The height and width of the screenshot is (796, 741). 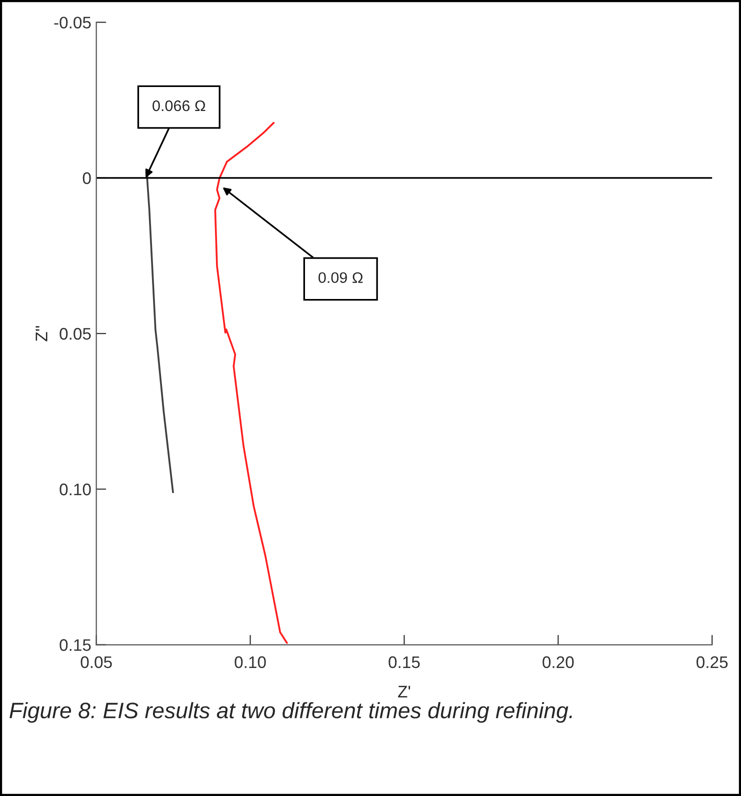 I want to click on line-series, so click(x=251, y=383).